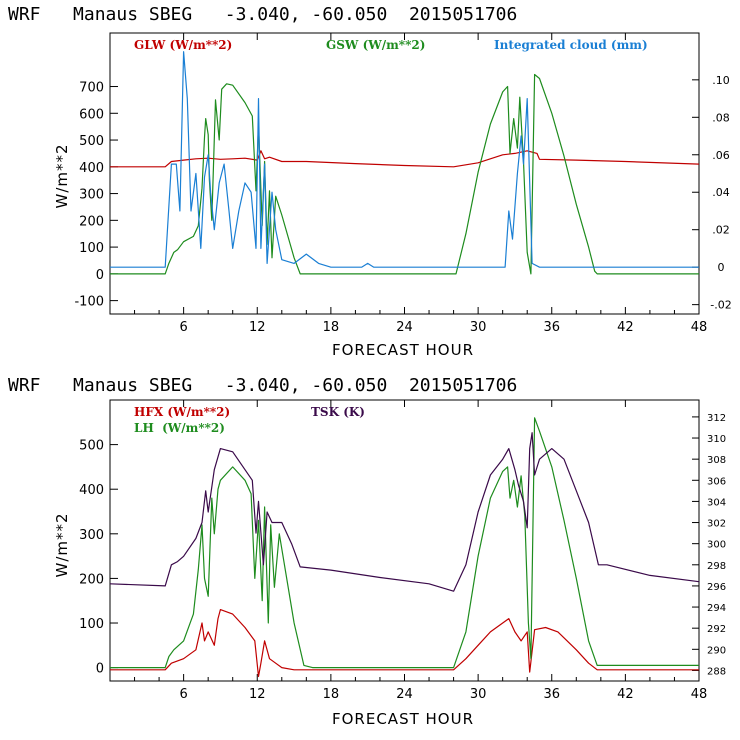 Image resolution: width=740 pixels, height=740 pixels. I want to click on bottom-y-tick-label: 500, so click(91, 446).